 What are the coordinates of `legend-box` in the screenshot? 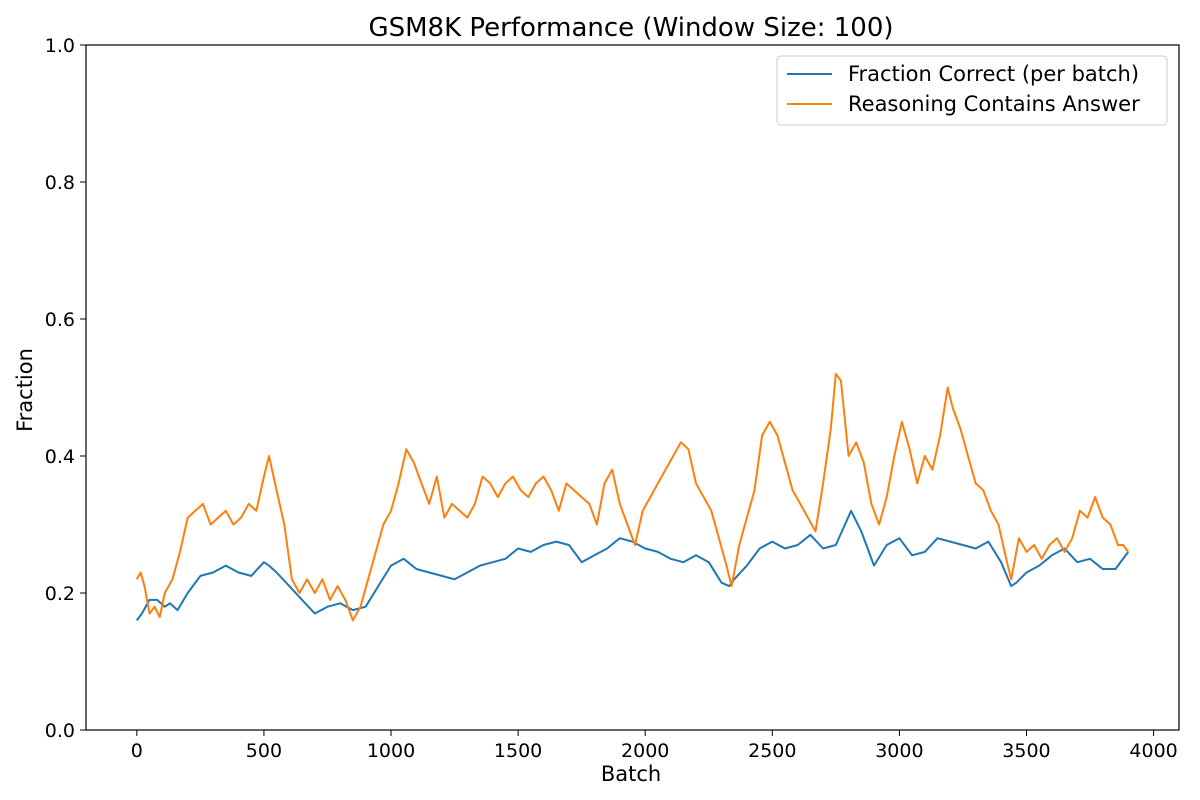 It's located at (972, 90).